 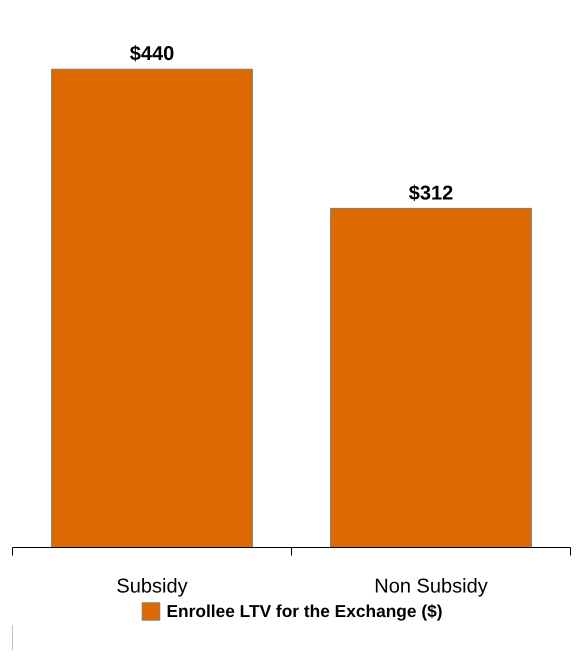 I want to click on legend-label: Enrollee LTV for the Exchange ($), so click(x=304, y=611).